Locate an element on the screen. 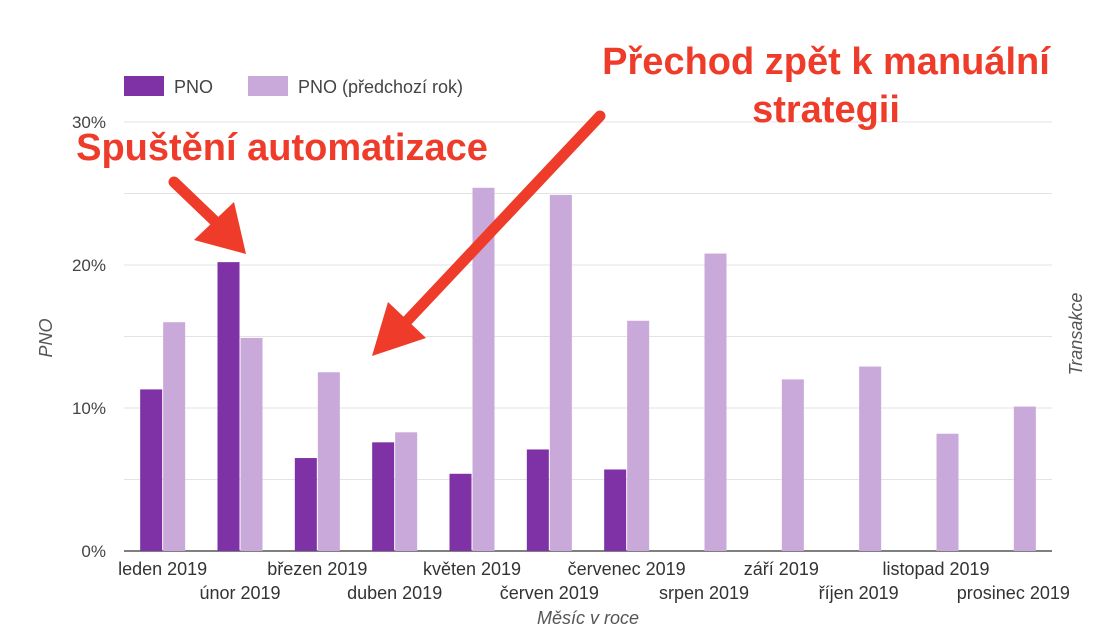  y-axis-title: PNO is located at coordinates (46, 337).